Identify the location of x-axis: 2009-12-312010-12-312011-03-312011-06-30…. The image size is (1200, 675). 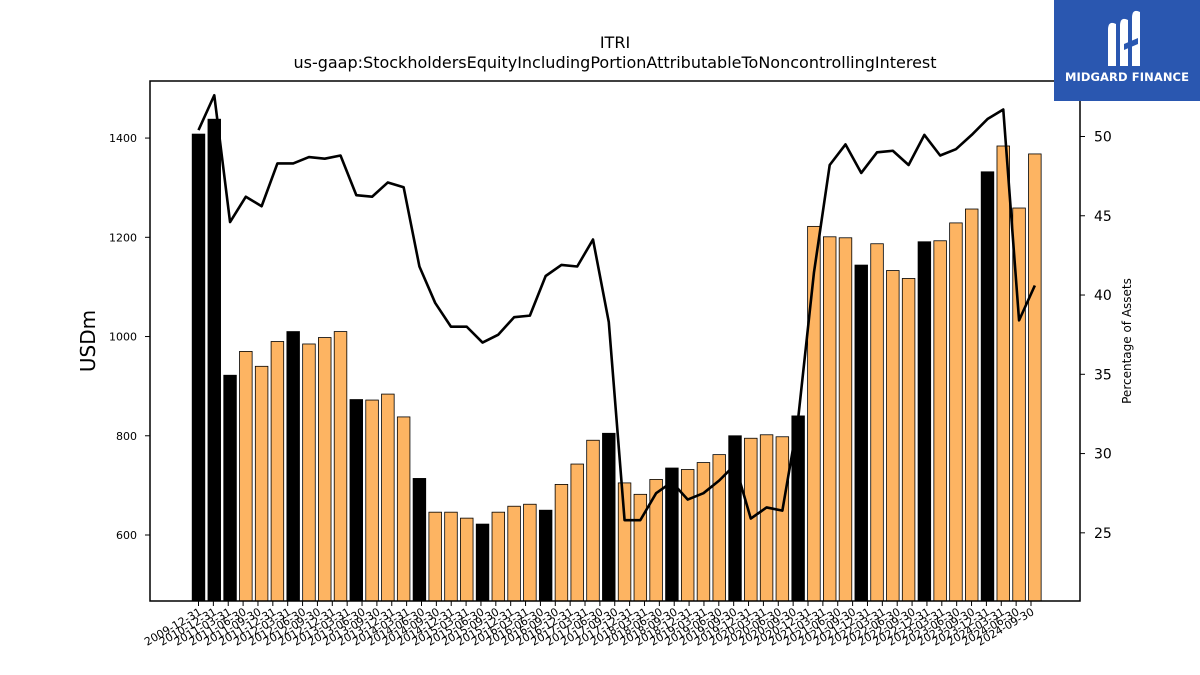
(589, 625).